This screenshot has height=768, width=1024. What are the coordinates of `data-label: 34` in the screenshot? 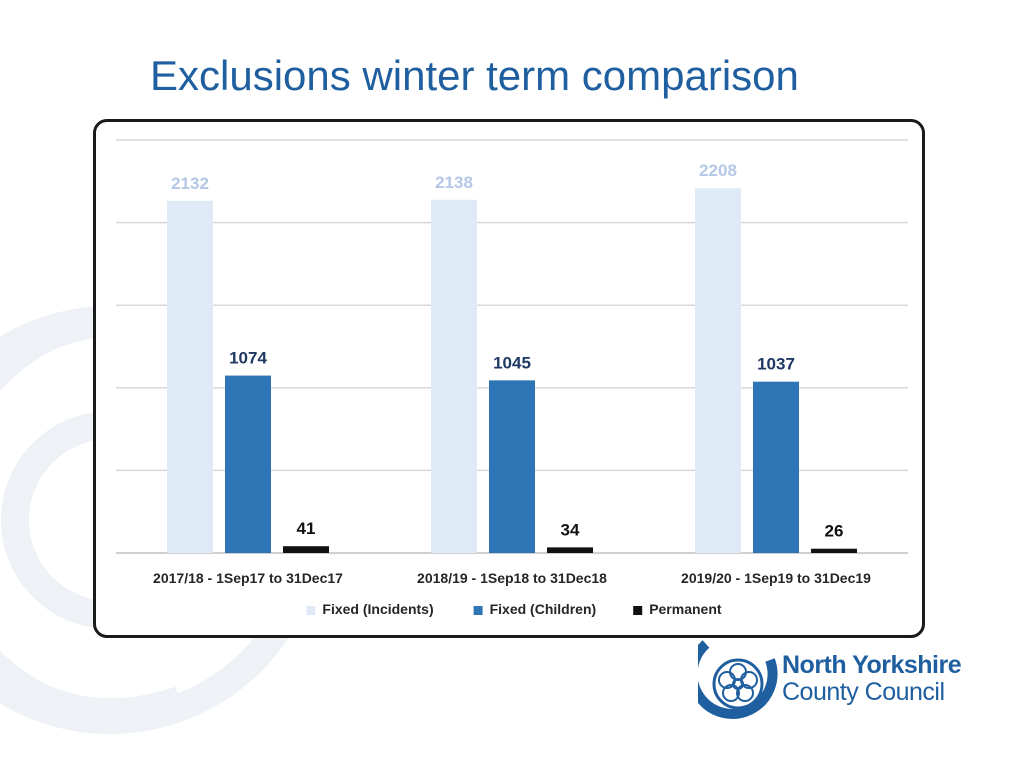 It's located at (570, 529).